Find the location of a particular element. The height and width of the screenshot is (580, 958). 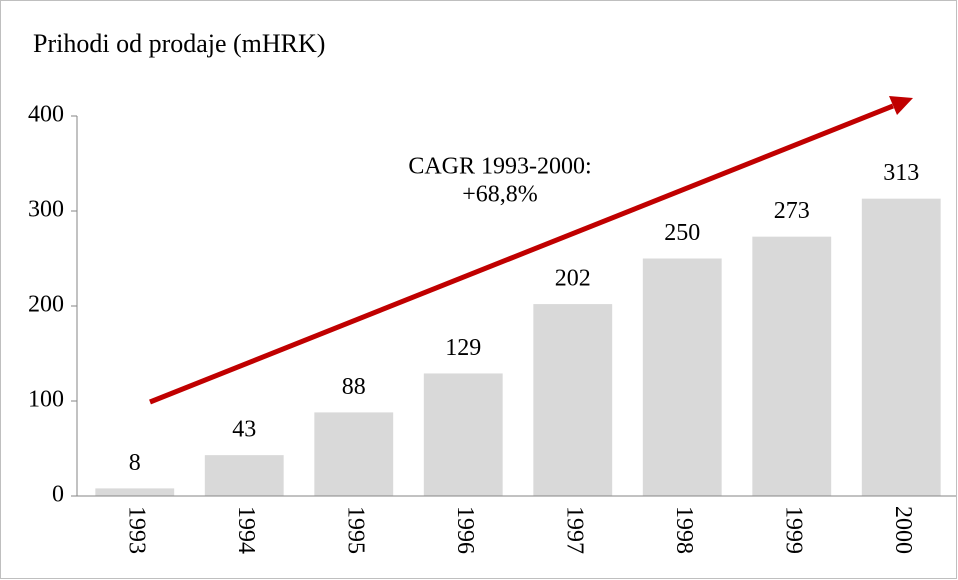

arrow-head is located at coordinates (901, 105).